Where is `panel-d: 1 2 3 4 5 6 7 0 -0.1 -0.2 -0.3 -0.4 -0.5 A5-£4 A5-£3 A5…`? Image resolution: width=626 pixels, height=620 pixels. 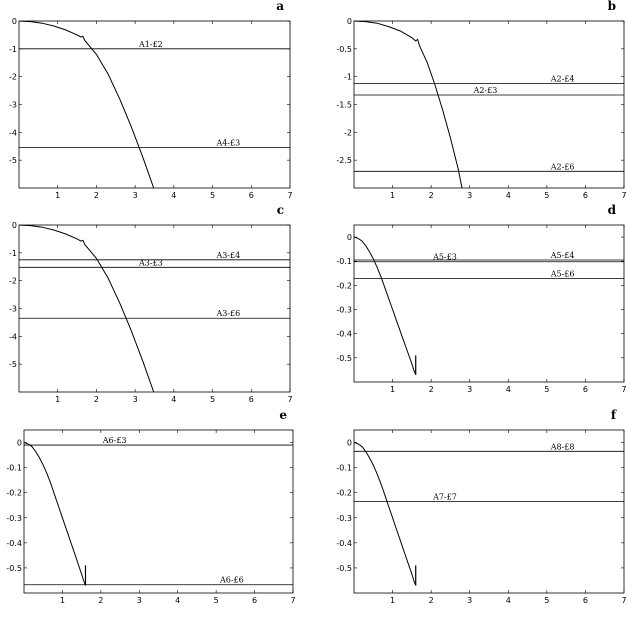
panel-d: 1 2 3 4 5 6 7 0 -0.1 -0.2 -0.3 -0.4 -0.5 A5-£4 A5-£3 A5… is located at coordinates (481, 298).